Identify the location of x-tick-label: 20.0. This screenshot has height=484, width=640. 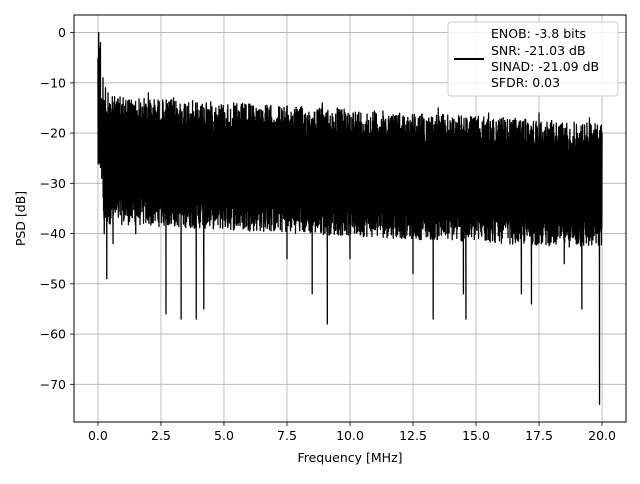
(602, 435).